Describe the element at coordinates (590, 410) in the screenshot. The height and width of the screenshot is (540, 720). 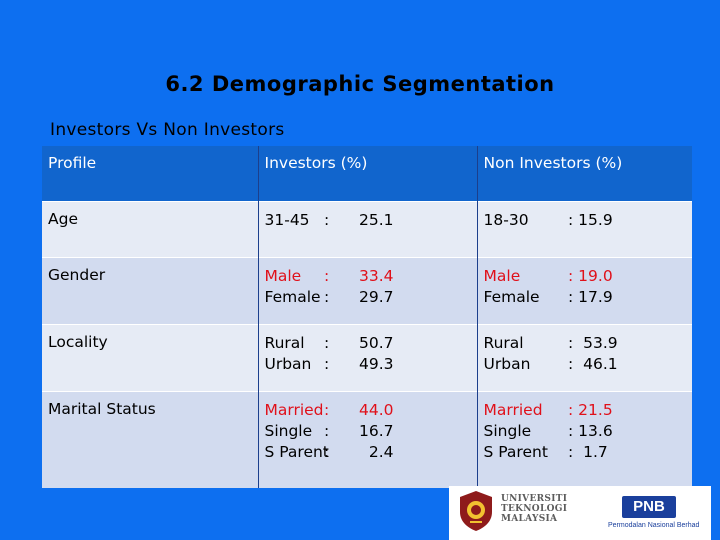
I see `cell-line: : 21.5` at that location.